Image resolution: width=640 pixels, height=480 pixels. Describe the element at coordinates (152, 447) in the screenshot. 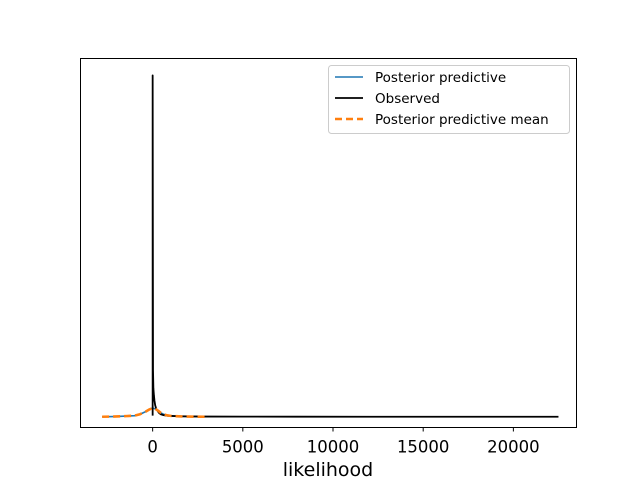

I see `x-tick-label: 0` at that location.